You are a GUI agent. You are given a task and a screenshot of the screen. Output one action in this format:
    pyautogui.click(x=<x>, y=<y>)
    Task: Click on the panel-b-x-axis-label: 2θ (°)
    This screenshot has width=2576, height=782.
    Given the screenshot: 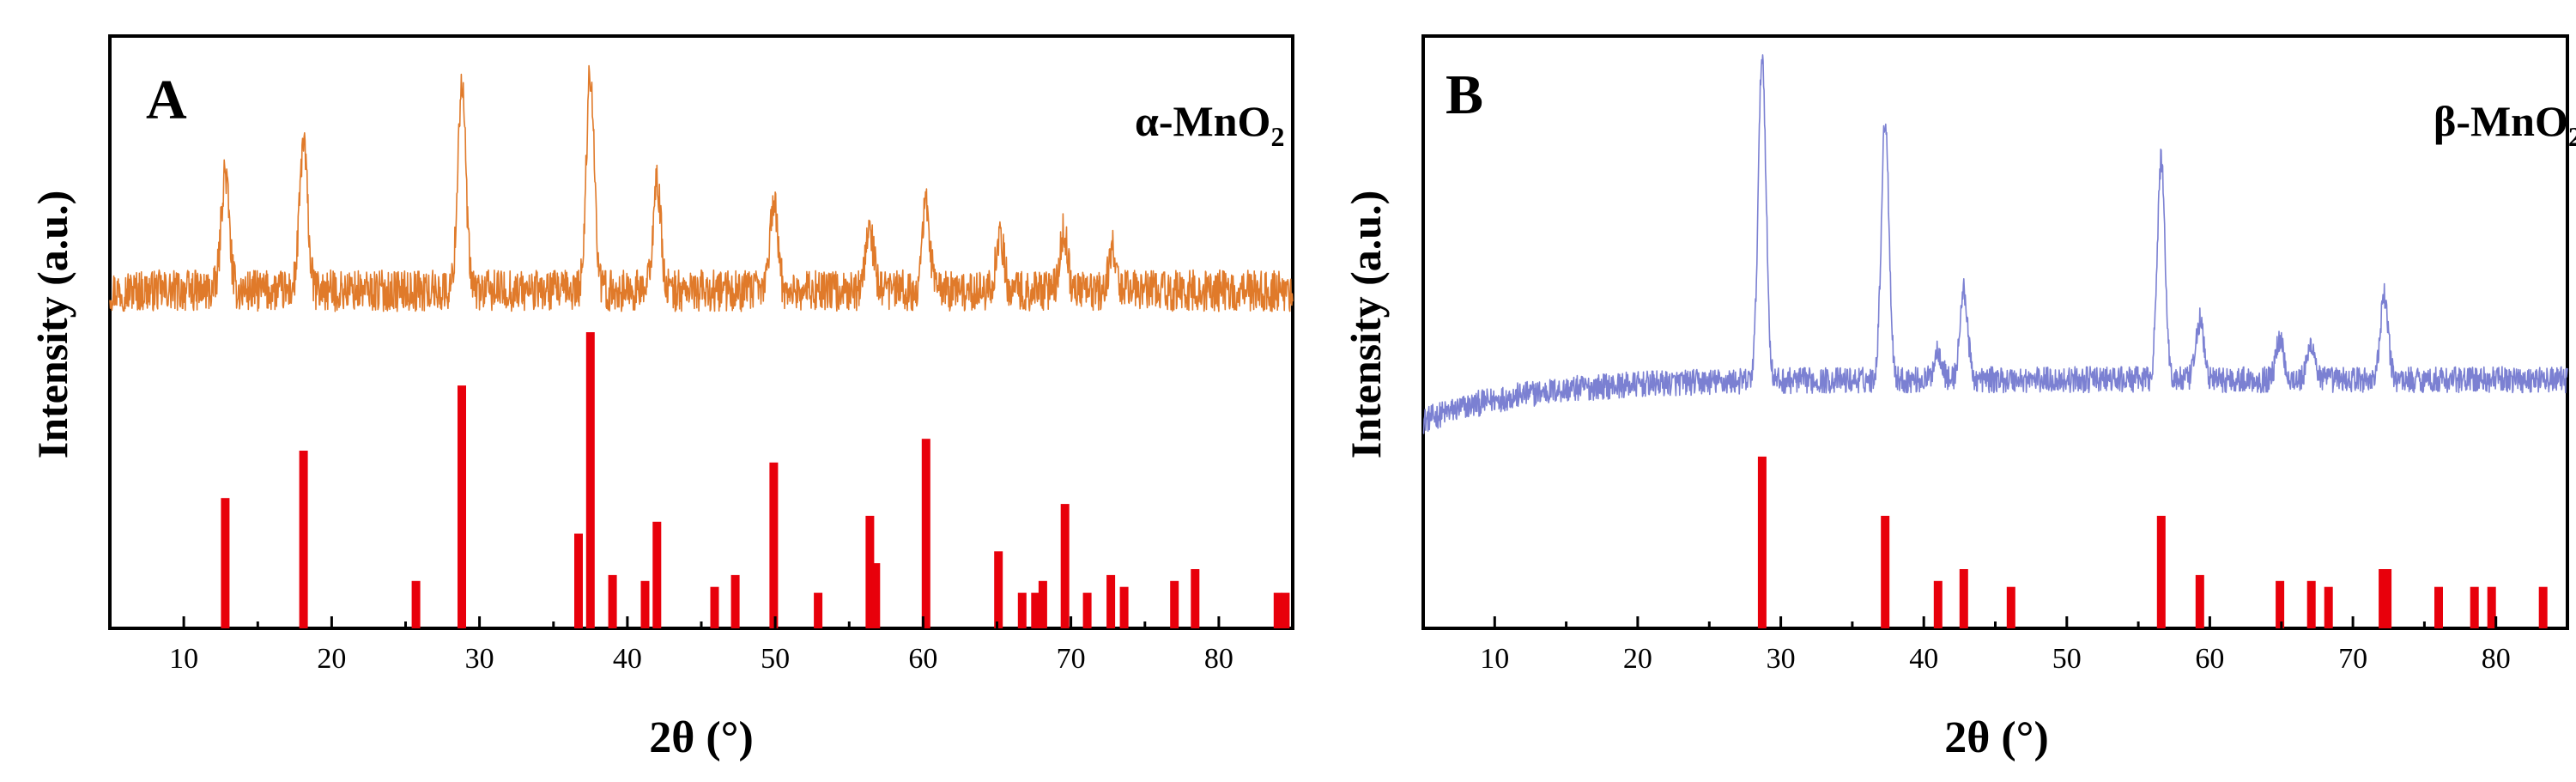 What is the action you would take?
    pyautogui.click(x=1996, y=737)
    